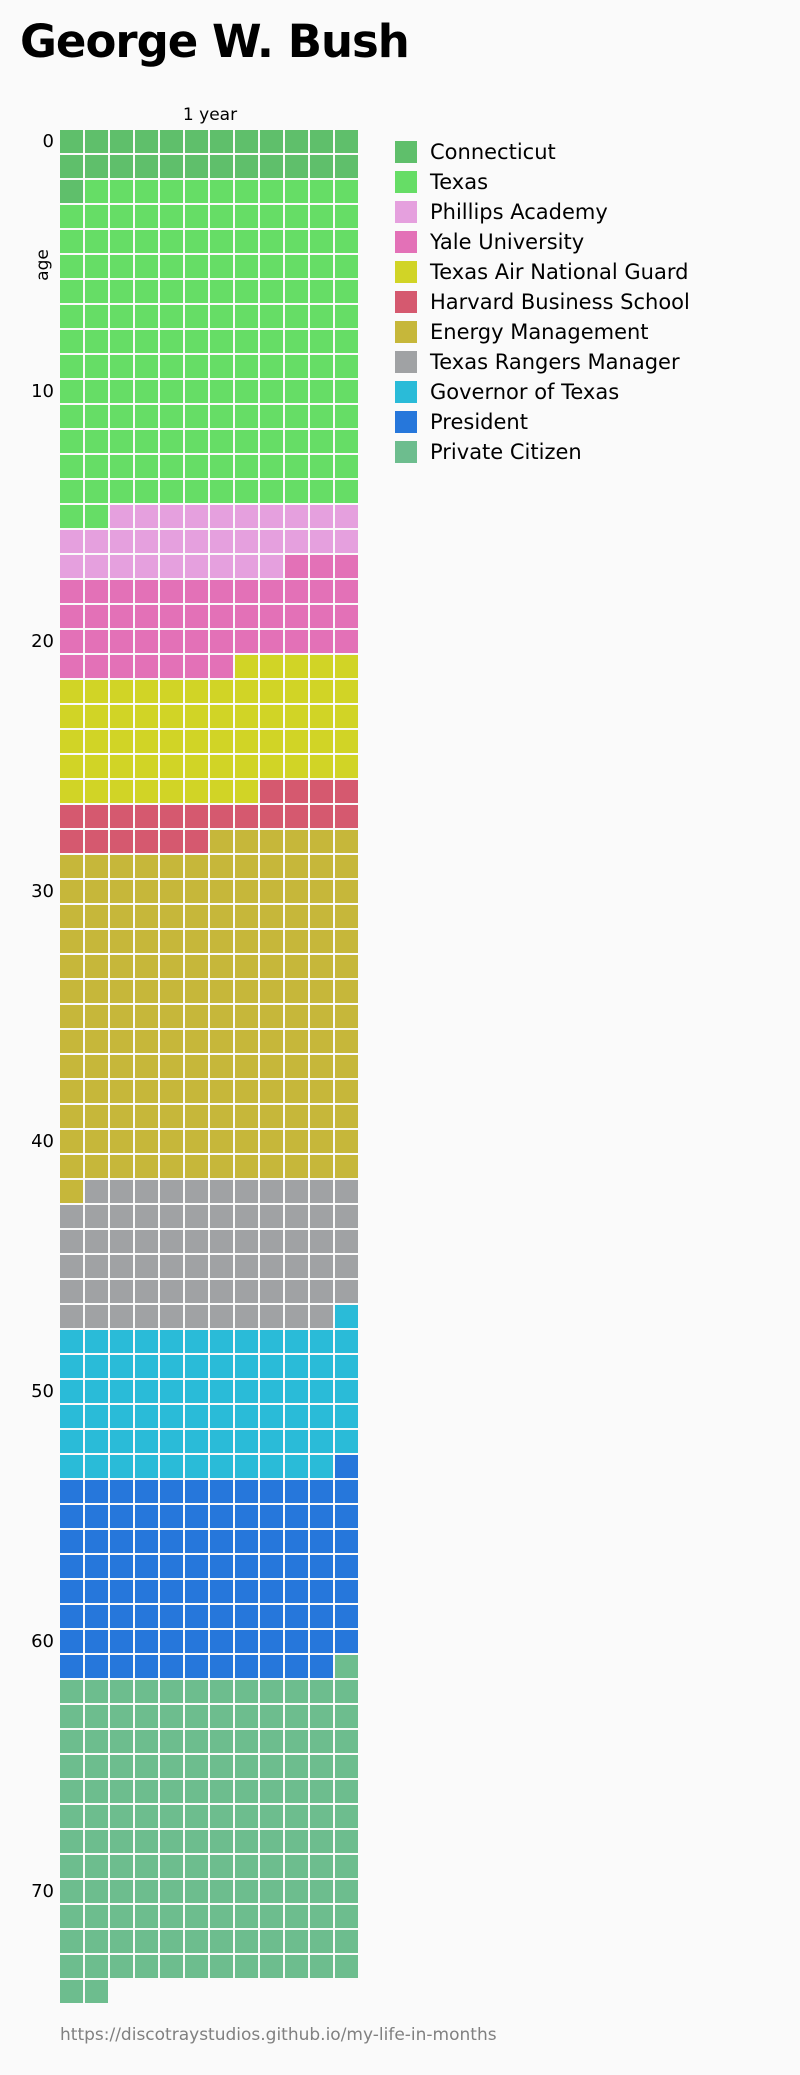 This screenshot has width=800, height=2075. What do you see at coordinates (555, 362) in the screenshot?
I see `legend-label: Texas Rangers Manager` at bounding box center [555, 362].